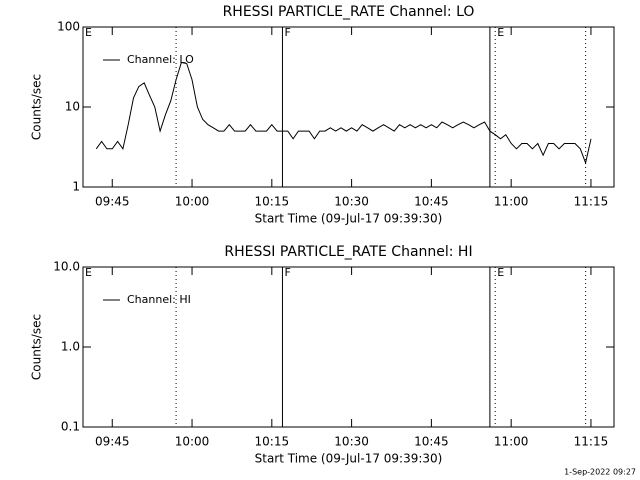 This screenshot has height=480, width=640. Describe the element at coordinates (66, 267) in the screenshot. I see `y-tick-label: 10.0` at that location.